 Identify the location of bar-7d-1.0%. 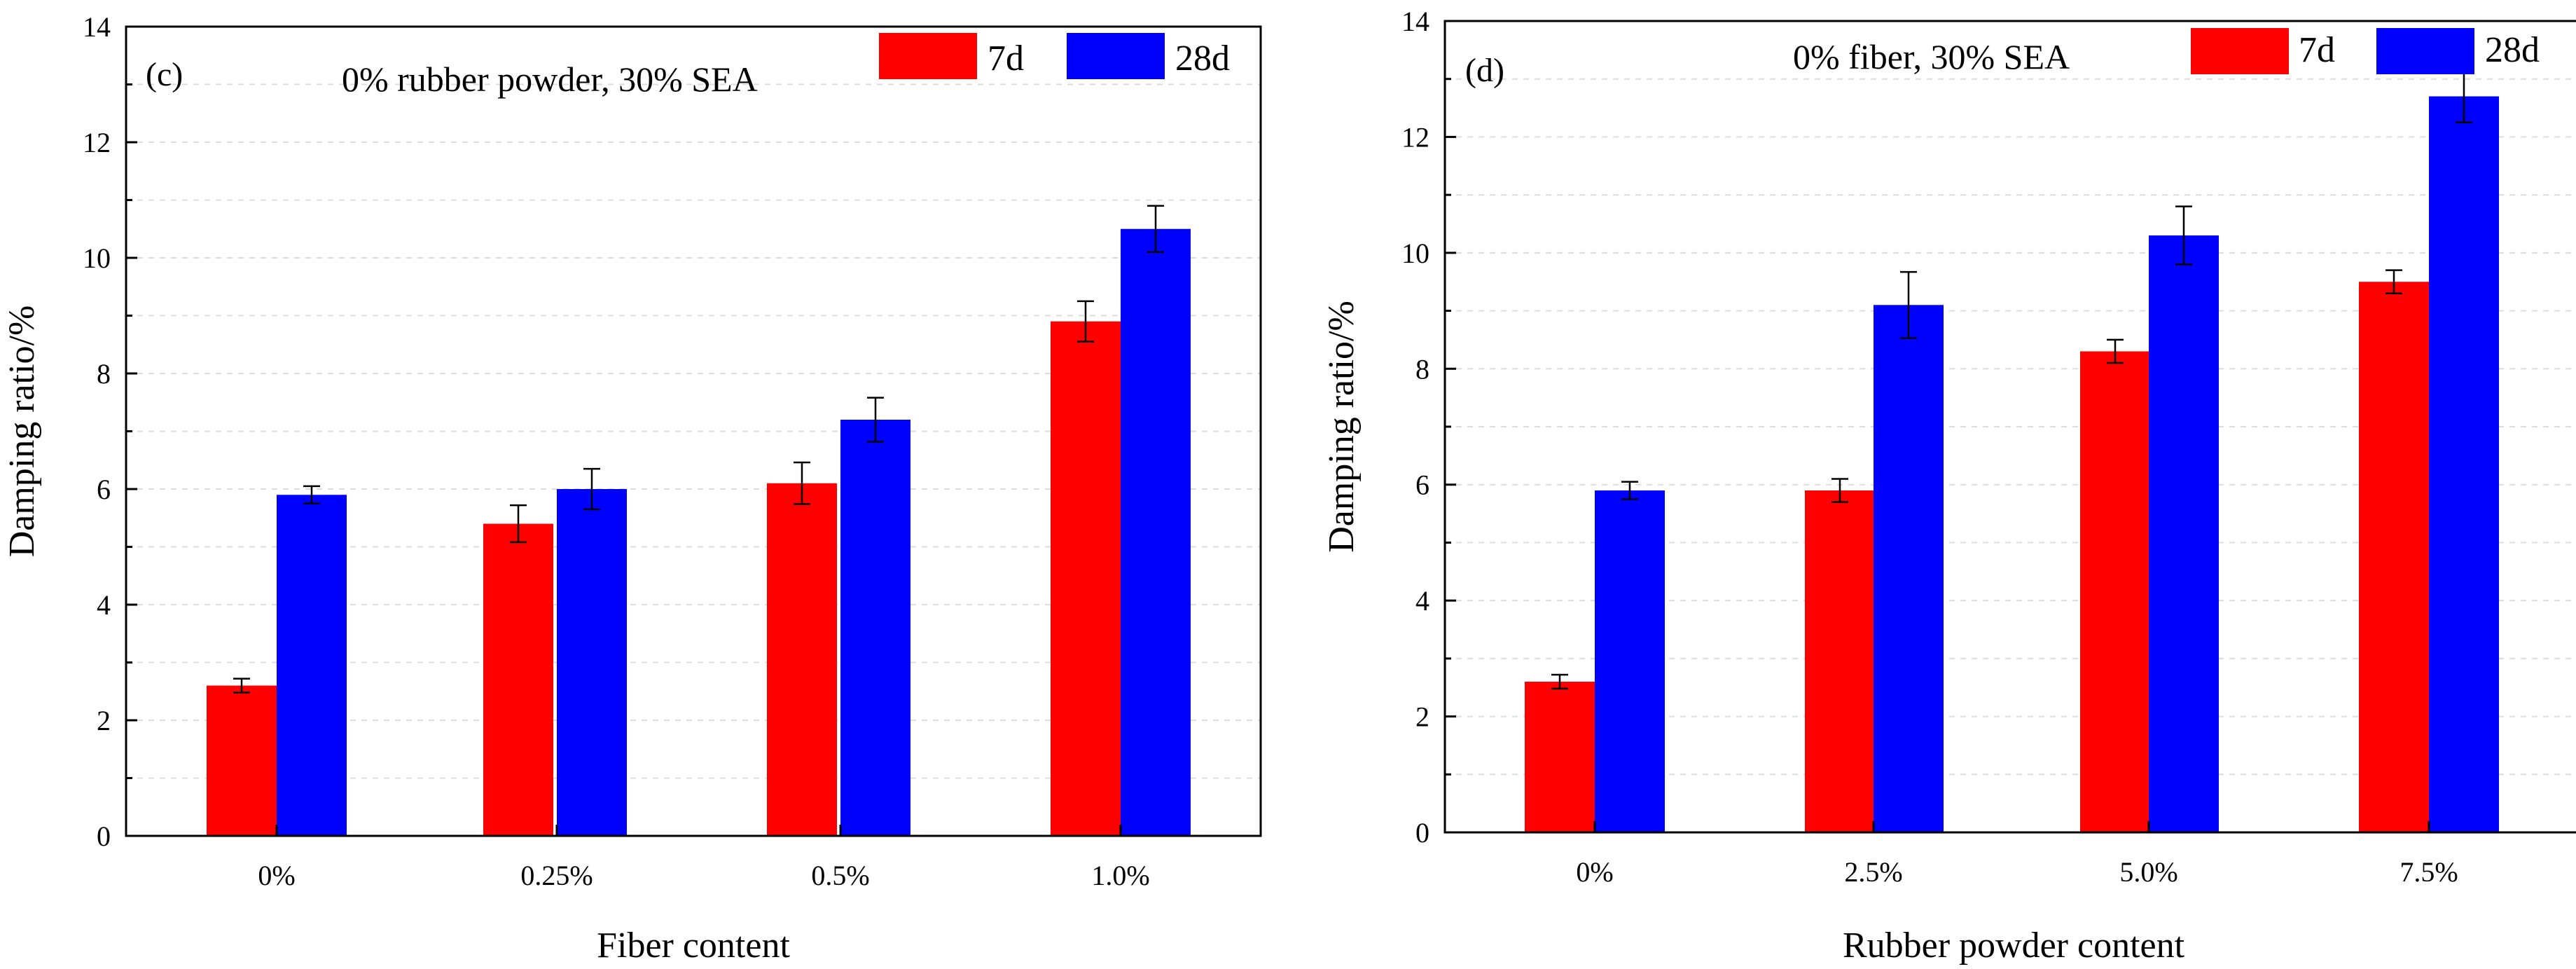
(1086, 578).